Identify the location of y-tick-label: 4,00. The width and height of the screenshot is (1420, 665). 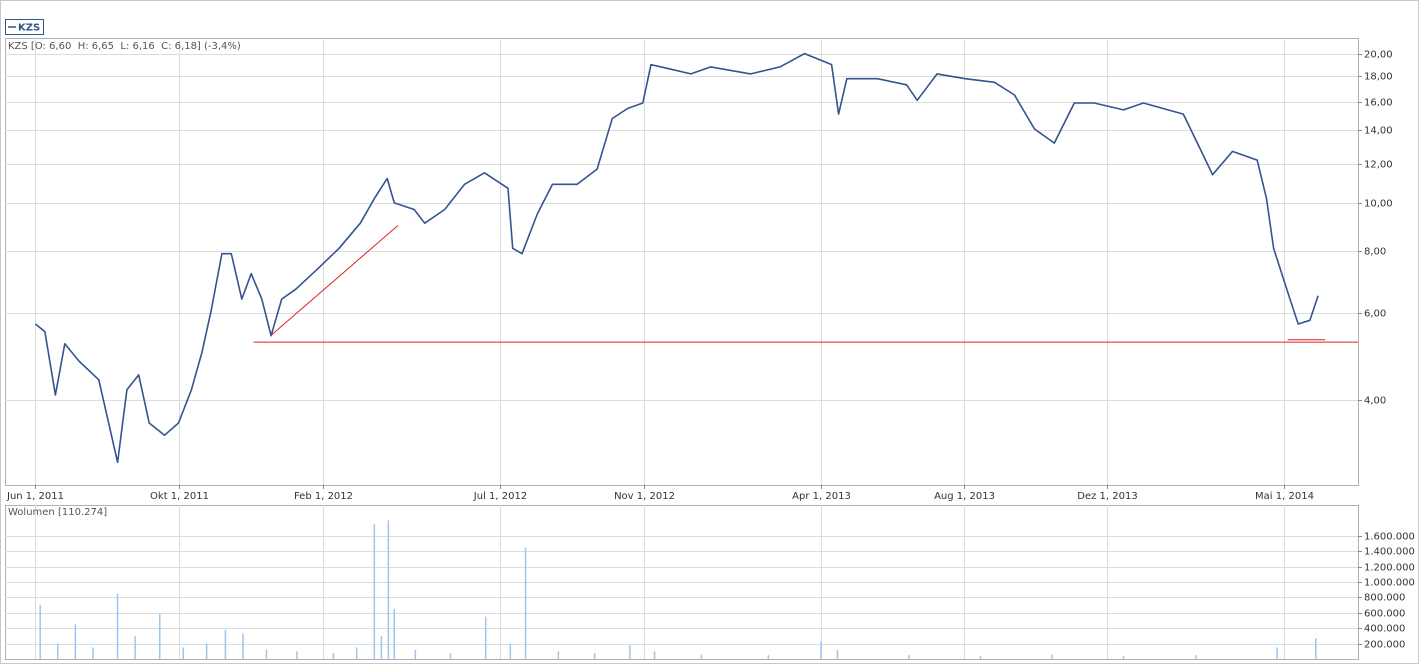
(1375, 401).